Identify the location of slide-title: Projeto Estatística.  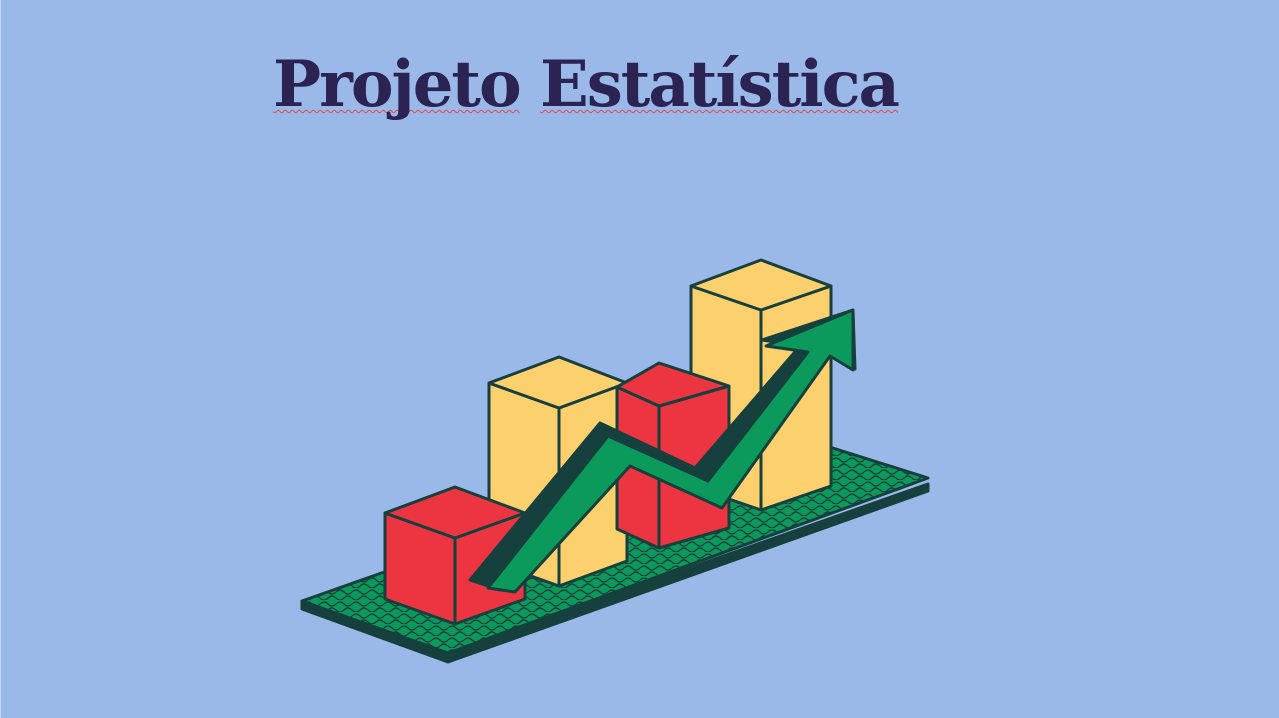
(586, 85).